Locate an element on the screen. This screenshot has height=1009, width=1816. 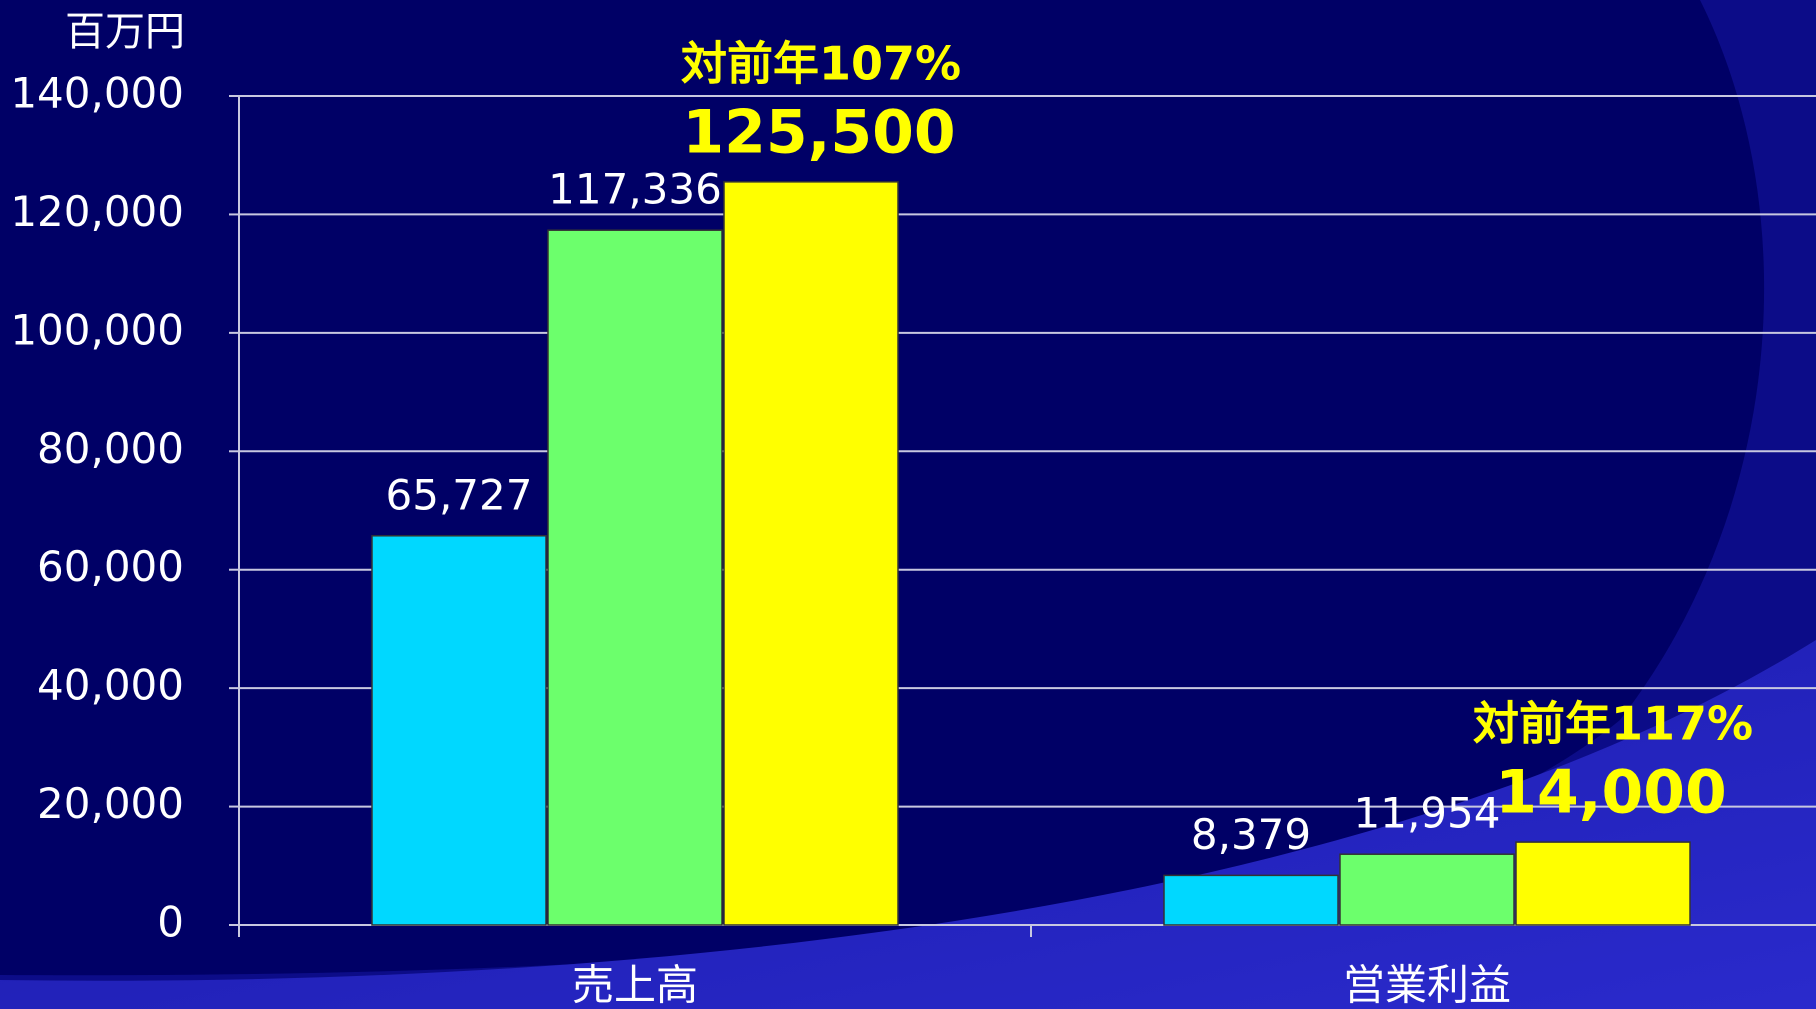
y-axis-unit: 百万円 is located at coordinates (125, 32).